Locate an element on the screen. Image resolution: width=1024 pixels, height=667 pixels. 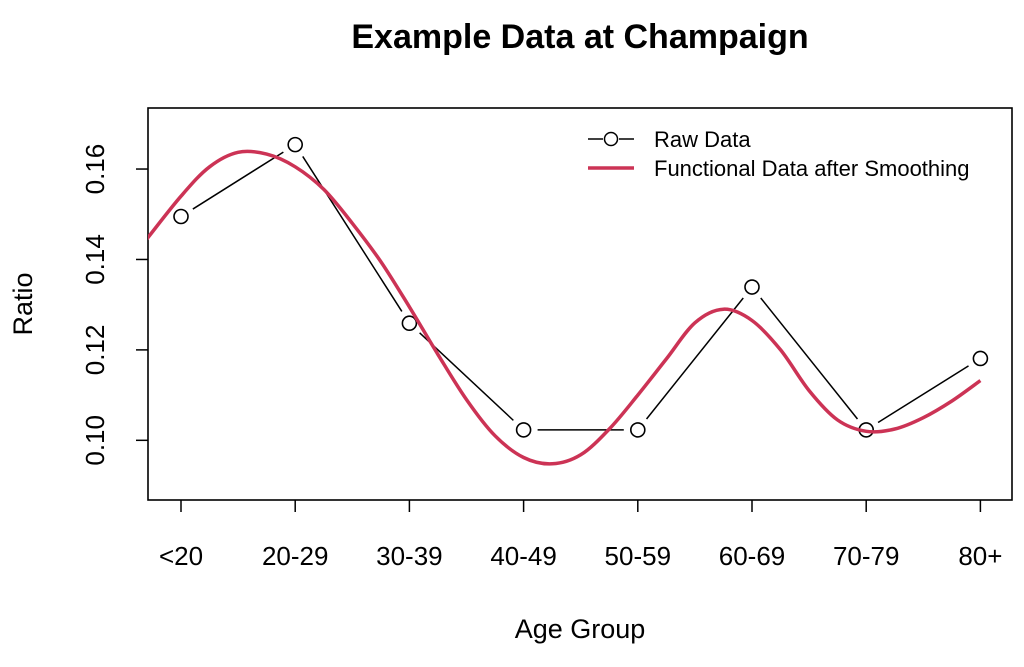
x-tick-label: 70-79 is located at coordinates (866, 556).